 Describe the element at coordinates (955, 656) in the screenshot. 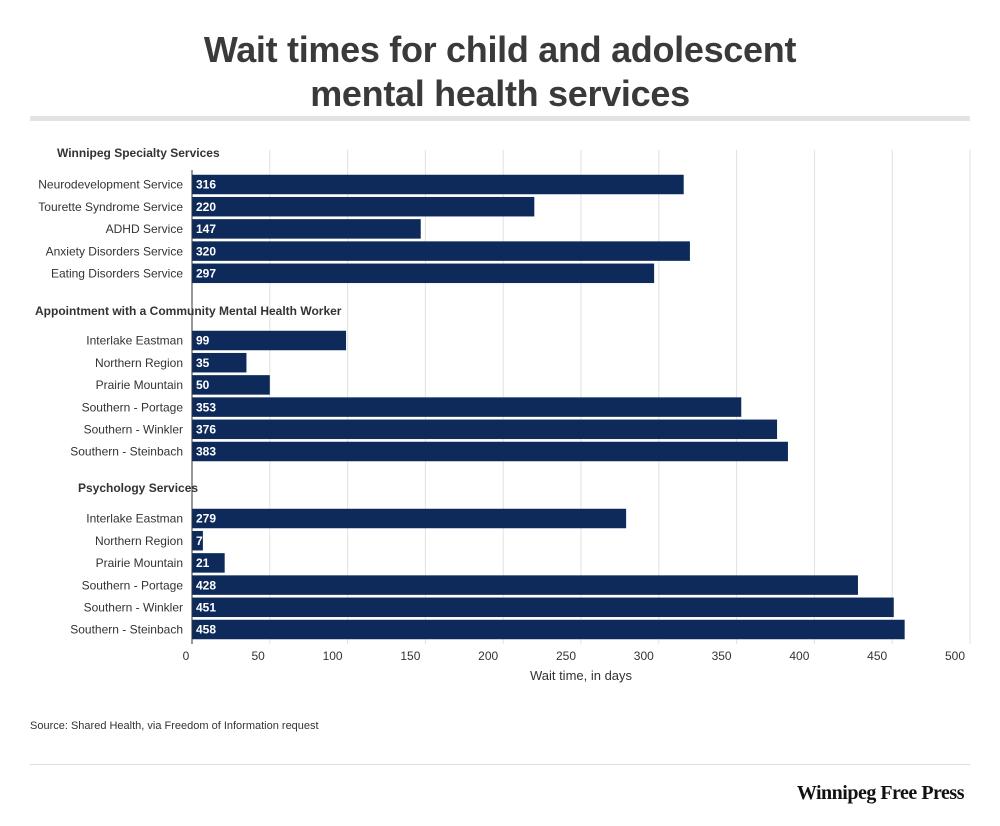

I see `x-tick-label: 500` at that location.